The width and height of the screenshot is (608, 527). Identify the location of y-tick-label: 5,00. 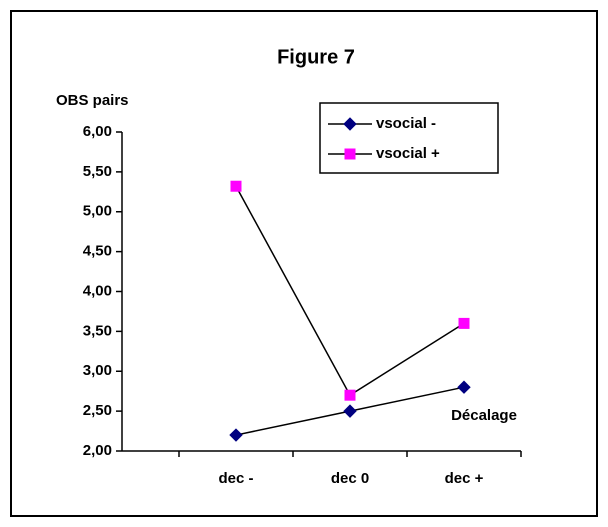
(97, 211).